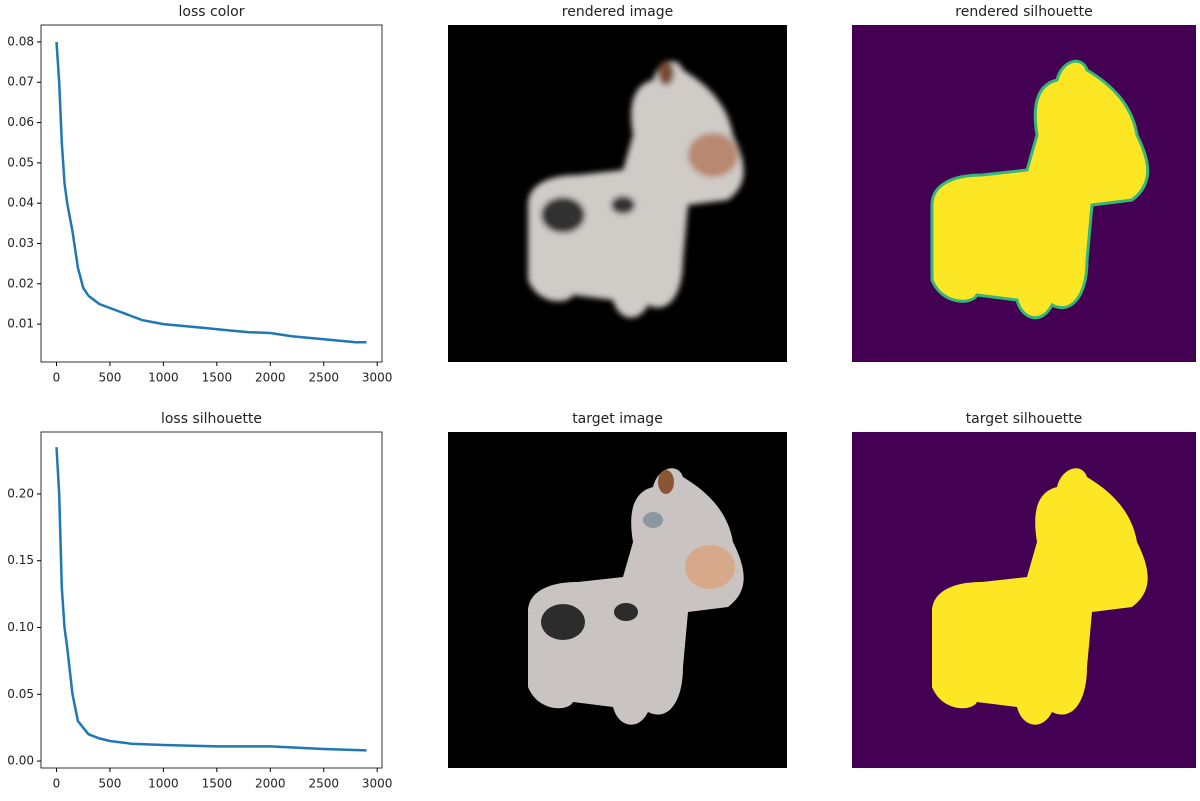  I want to click on y-tick-label: 0.00, so click(20, 761).